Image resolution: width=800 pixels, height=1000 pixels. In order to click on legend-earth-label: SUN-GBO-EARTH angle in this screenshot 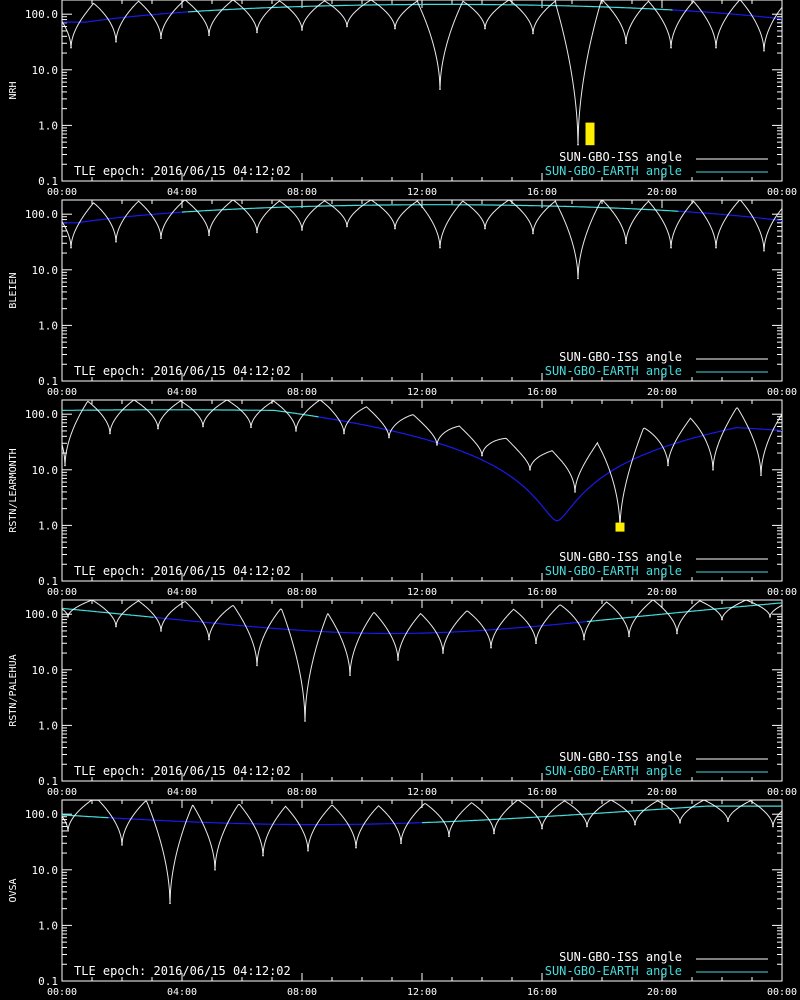, I will do `click(613, 571)`.